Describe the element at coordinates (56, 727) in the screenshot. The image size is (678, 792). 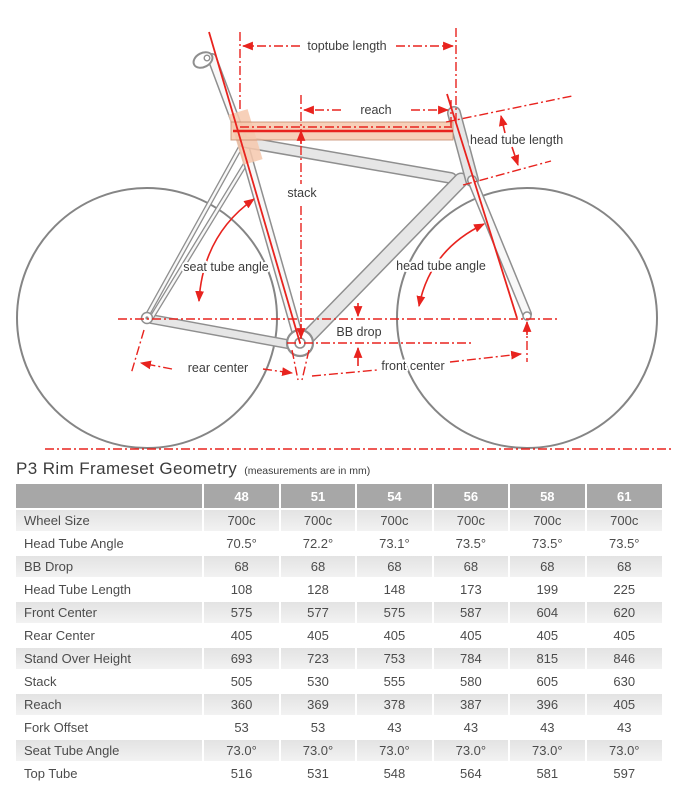
I see `row-label: Fork Offset` at that location.